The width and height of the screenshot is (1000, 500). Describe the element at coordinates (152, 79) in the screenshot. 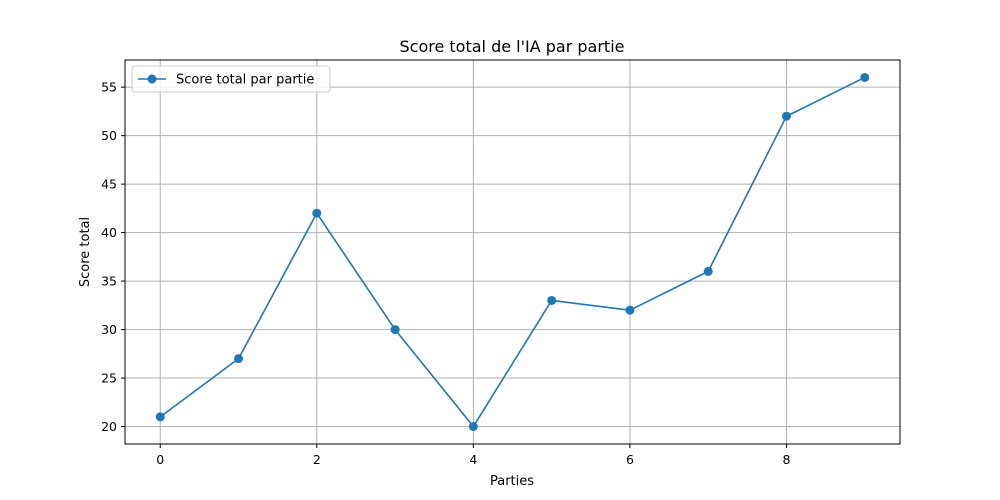

I see `legend-point-marker` at that location.